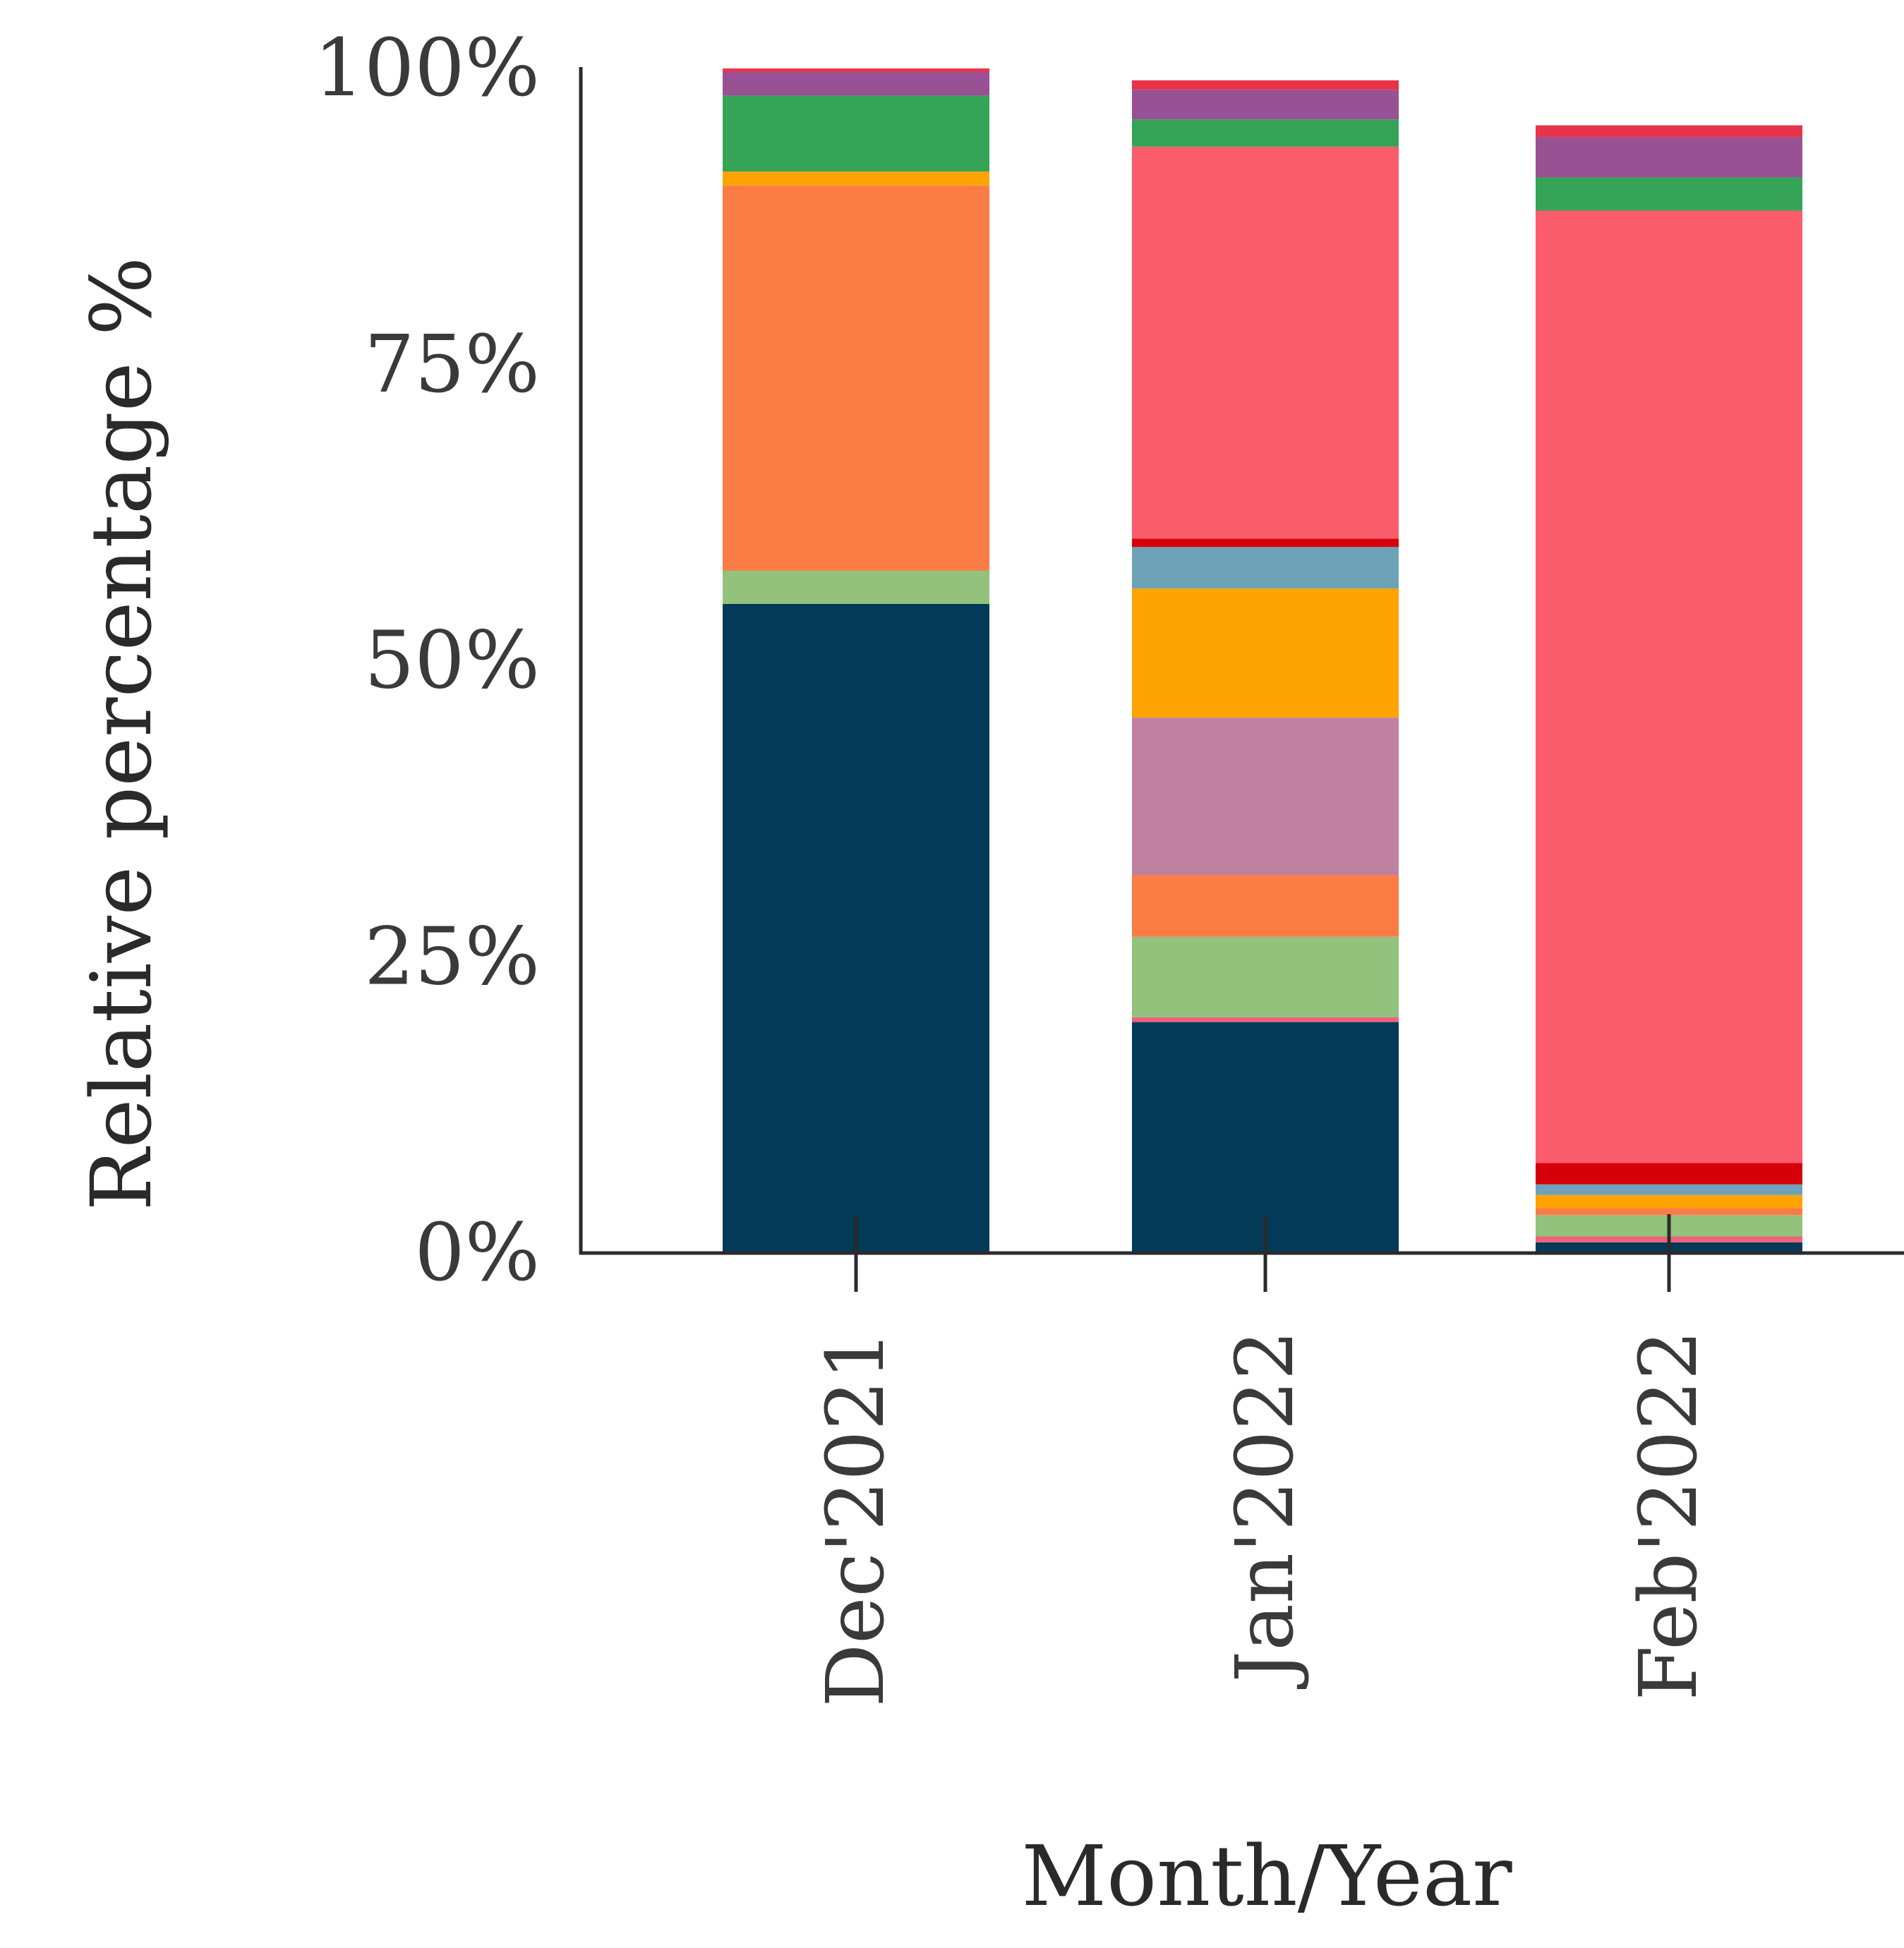 The width and height of the screenshot is (1904, 1948). I want to click on y-tick-label-3: 50%, so click(452, 661).